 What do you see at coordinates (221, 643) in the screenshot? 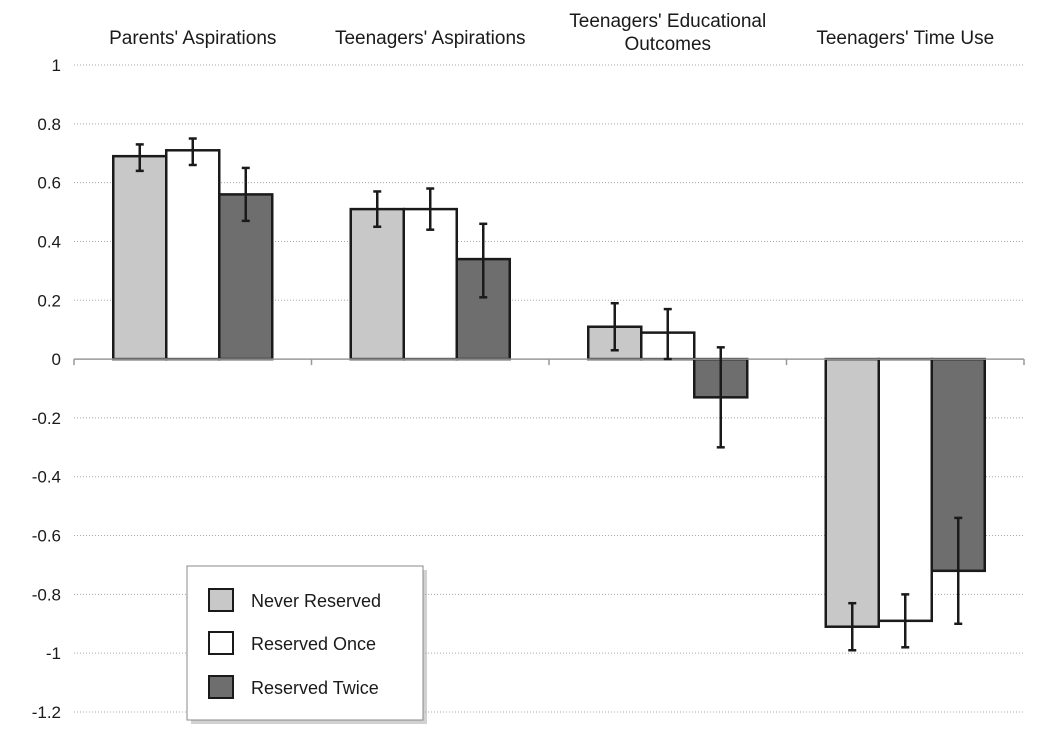
I see `legend-swatch-reserved-once` at bounding box center [221, 643].